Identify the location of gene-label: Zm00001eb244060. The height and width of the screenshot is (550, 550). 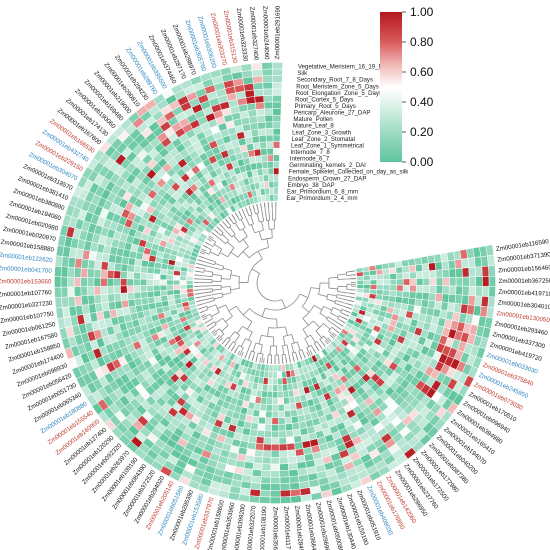
(265, 33).